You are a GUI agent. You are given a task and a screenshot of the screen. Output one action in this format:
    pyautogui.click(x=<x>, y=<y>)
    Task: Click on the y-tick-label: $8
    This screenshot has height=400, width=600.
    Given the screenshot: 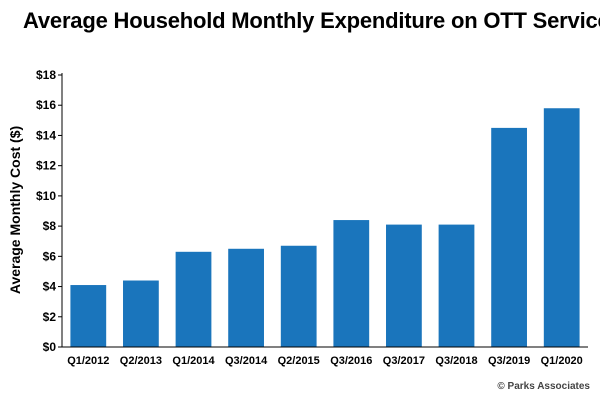 What is the action you would take?
    pyautogui.click(x=50, y=226)
    